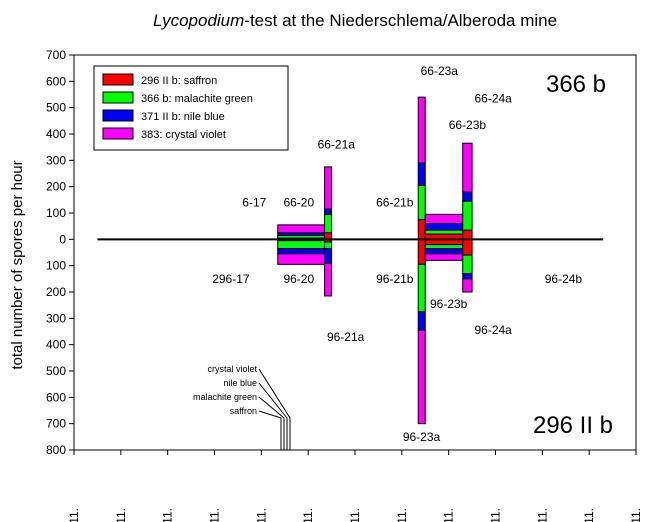 The width and height of the screenshot is (666, 522). I want to click on chart-title-rest: -test at the Niederschlema/Alberoda mine, so click(400, 20).